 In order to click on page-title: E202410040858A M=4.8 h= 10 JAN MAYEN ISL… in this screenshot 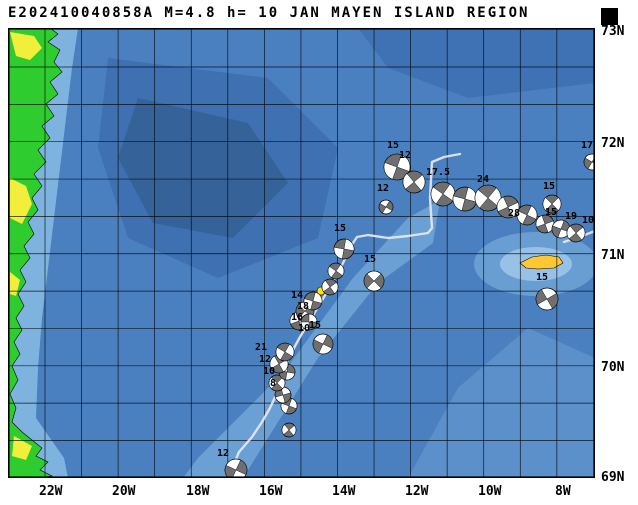, I will do `click(269, 13)`.